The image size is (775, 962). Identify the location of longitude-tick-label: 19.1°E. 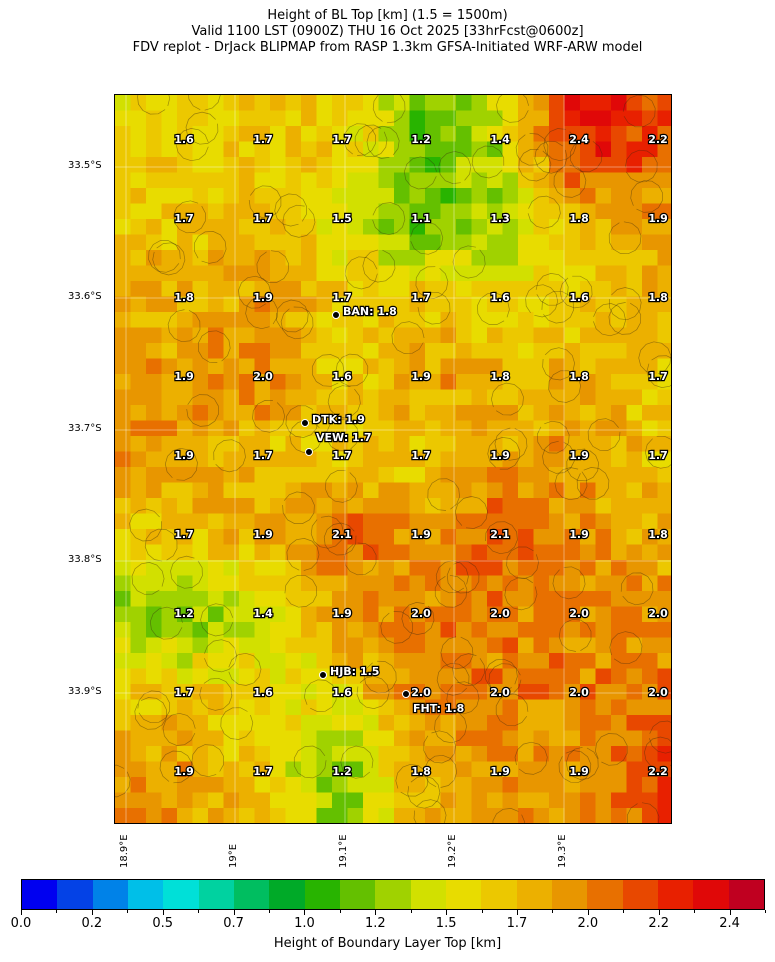
(343, 851).